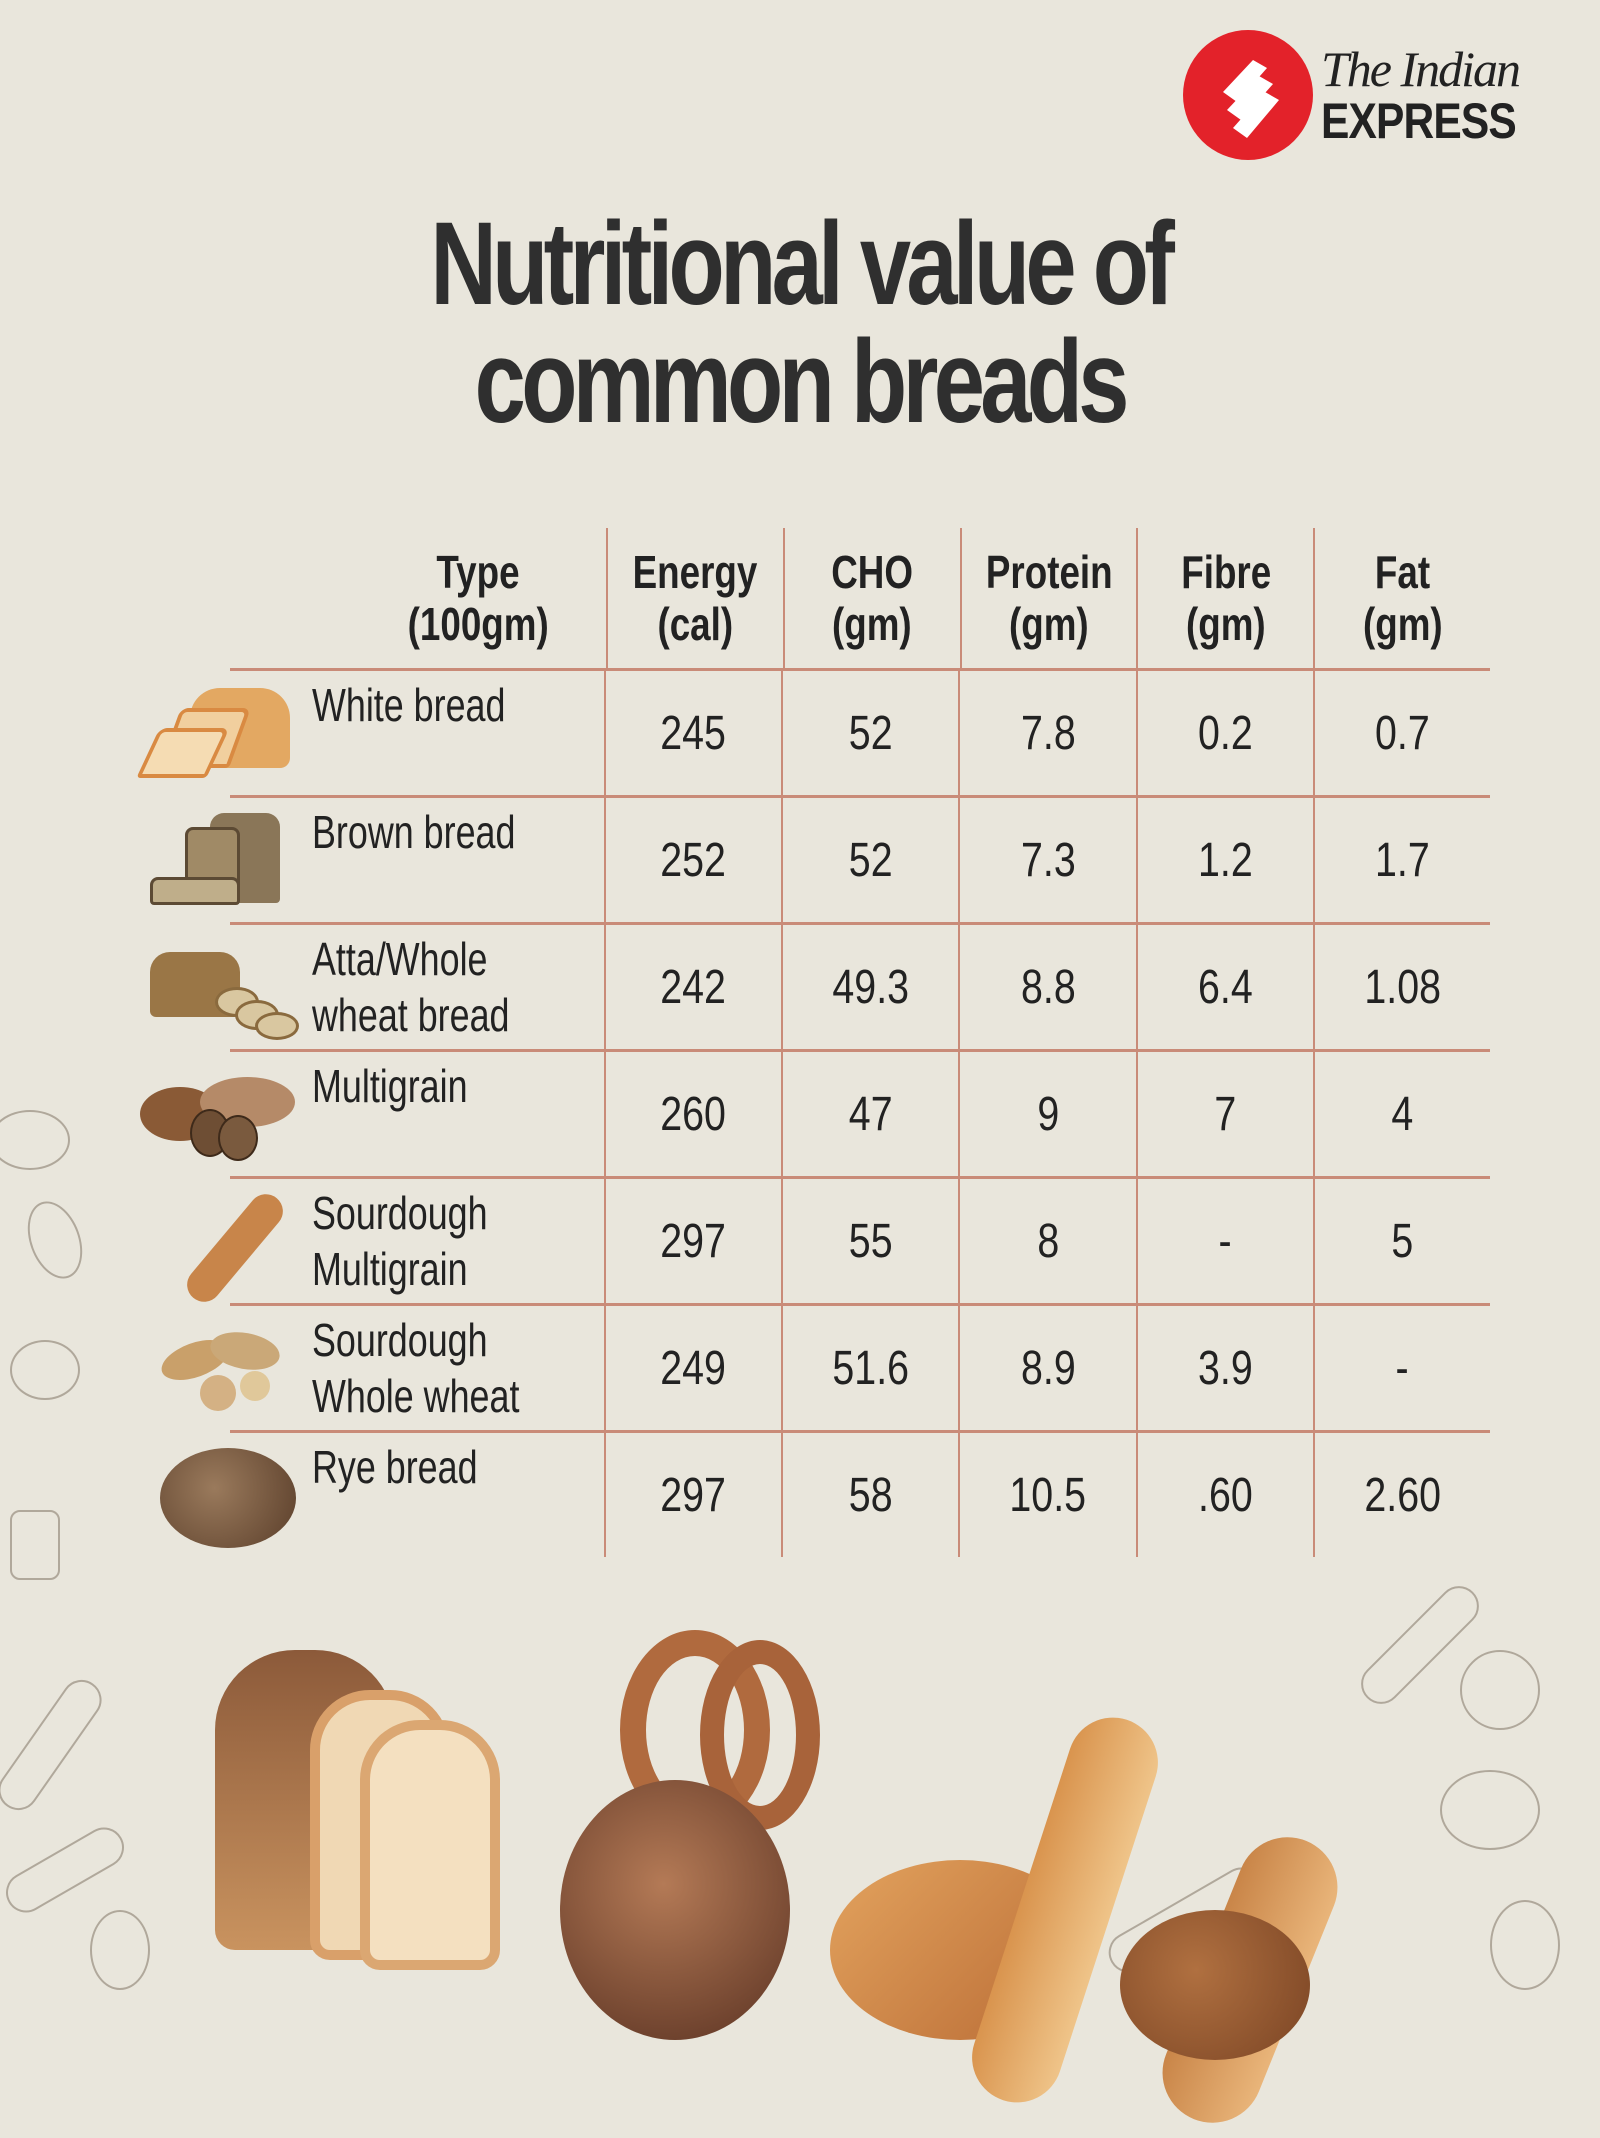 Image resolution: width=1600 pixels, height=2138 pixels. I want to click on header-label: Protein, so click(1049, 572).